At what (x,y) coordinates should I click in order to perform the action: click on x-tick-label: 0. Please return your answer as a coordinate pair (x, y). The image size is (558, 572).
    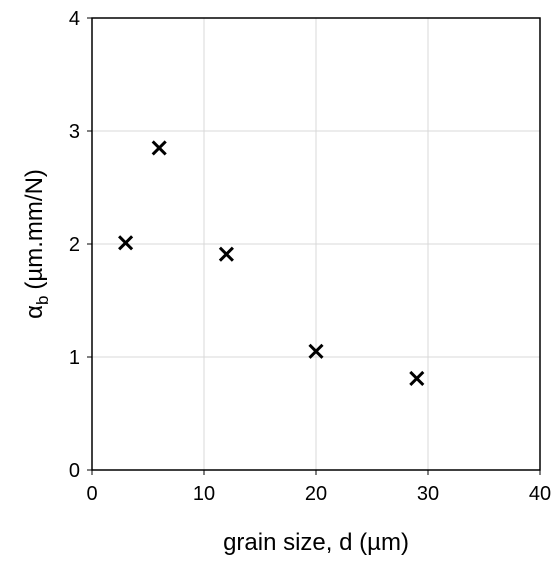
    Looking at the image, I should click on (91, 494).